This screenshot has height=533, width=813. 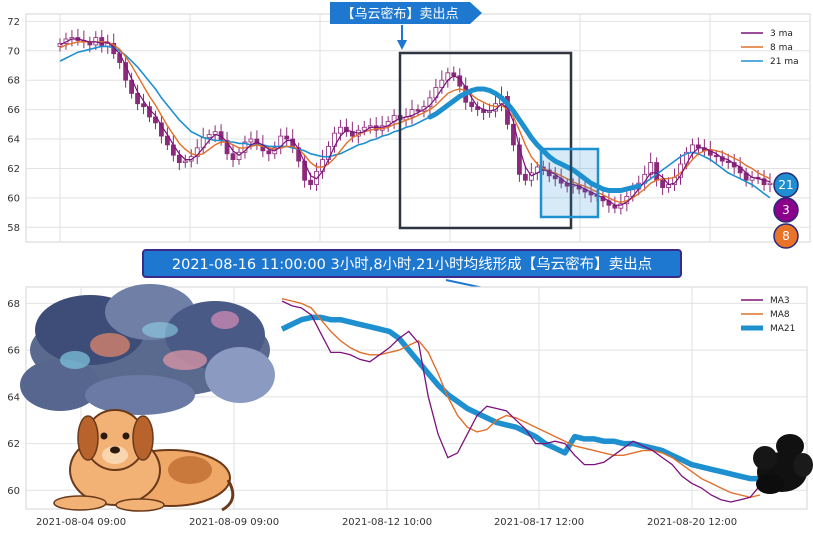 I want to click on badge-3: 3, so click(x=786, y=210).